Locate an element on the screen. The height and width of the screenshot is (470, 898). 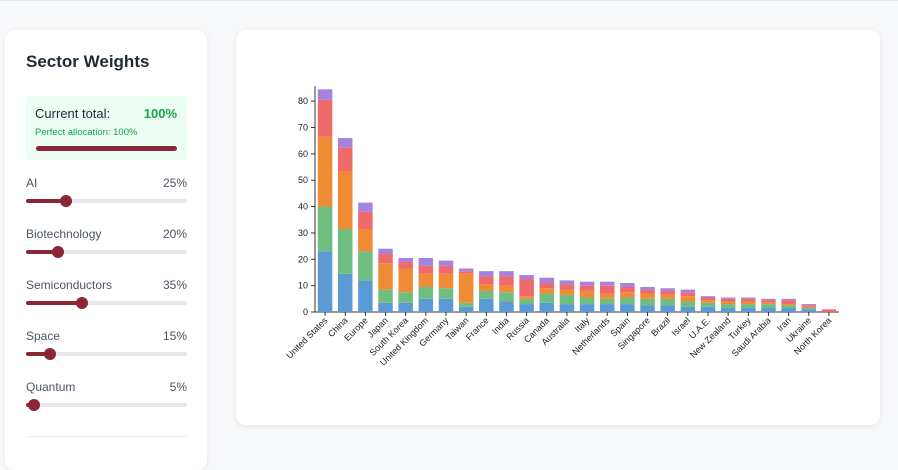
slider-quantum: Quantum 5% is located at coordinates (106, 400).